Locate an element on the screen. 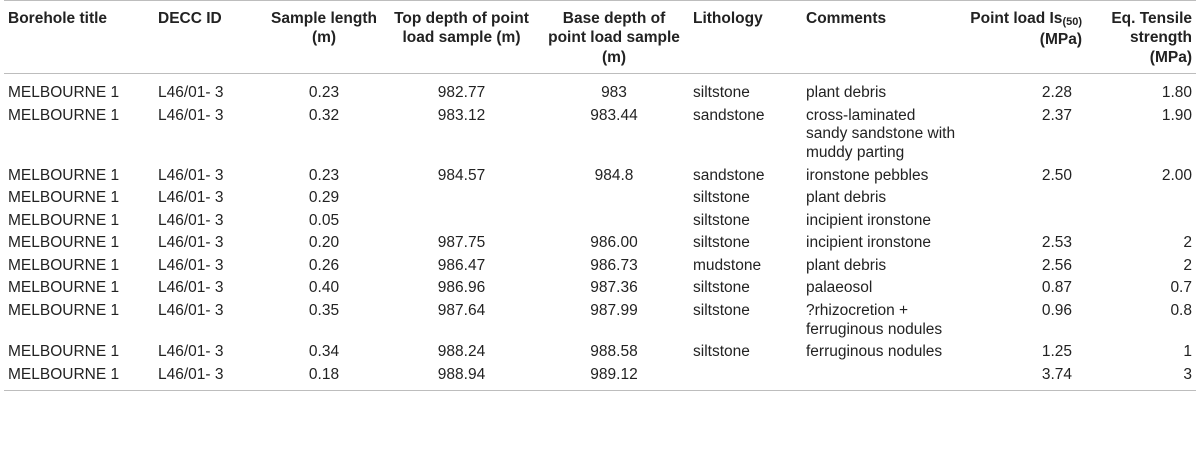 The width and height of the screenshot is (1200, 471). cell-top-depth: 986.47 is located at coordinates (461, 265).